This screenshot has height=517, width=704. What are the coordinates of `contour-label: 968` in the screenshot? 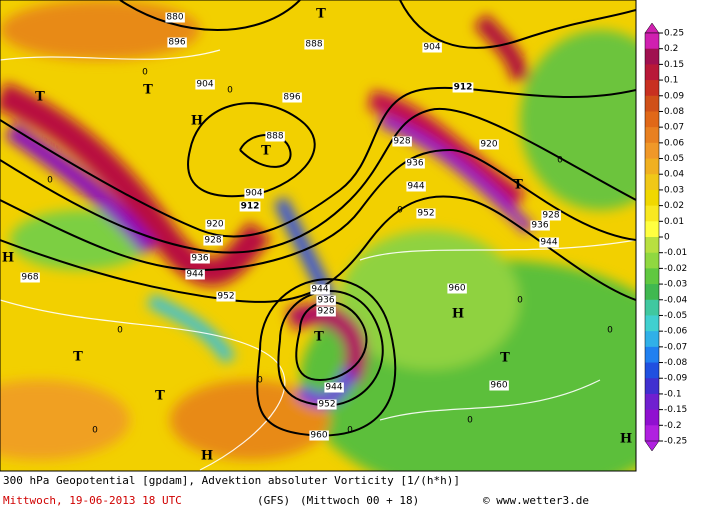 It's located at (29, 278).